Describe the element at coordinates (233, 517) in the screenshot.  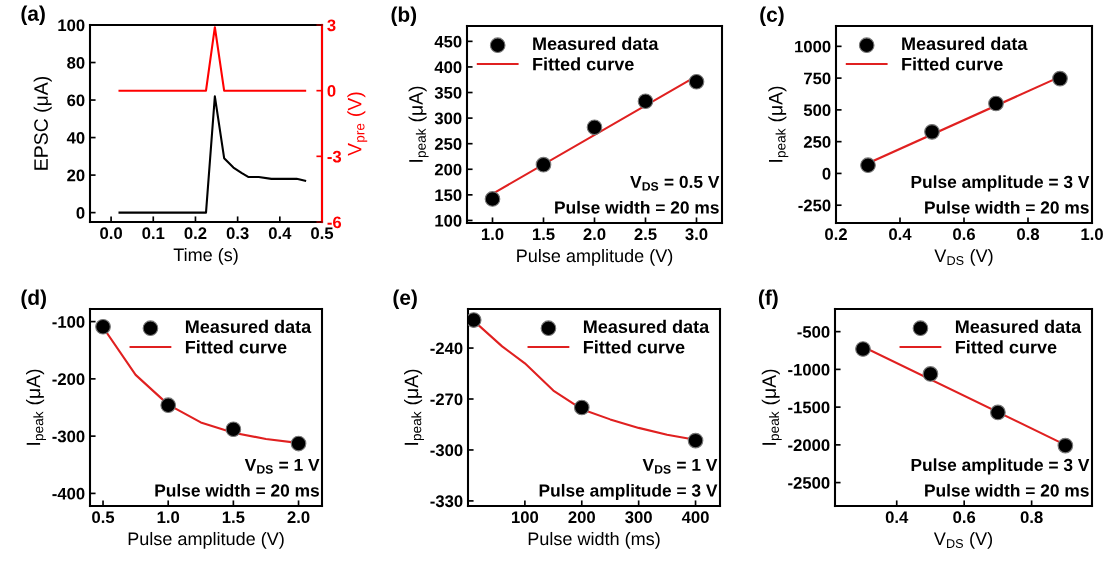
I see `x-tick-label: 1.5` at that location.